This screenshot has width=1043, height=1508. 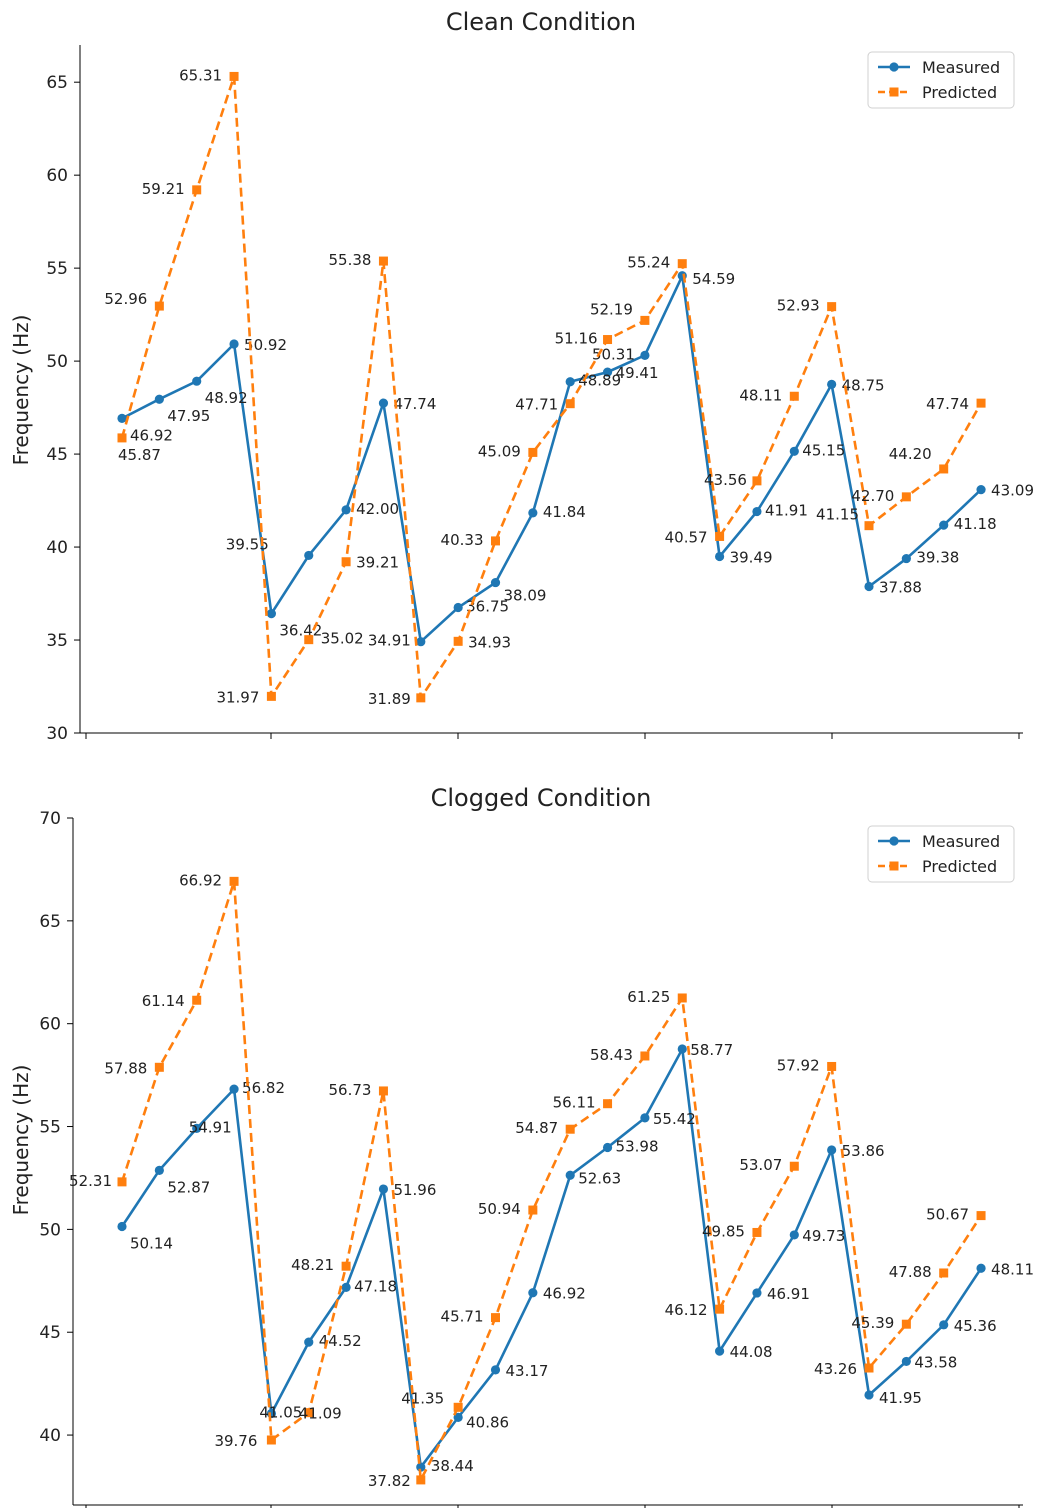 I want to click on y-tick-label: 35, so click(x=57, y=641).